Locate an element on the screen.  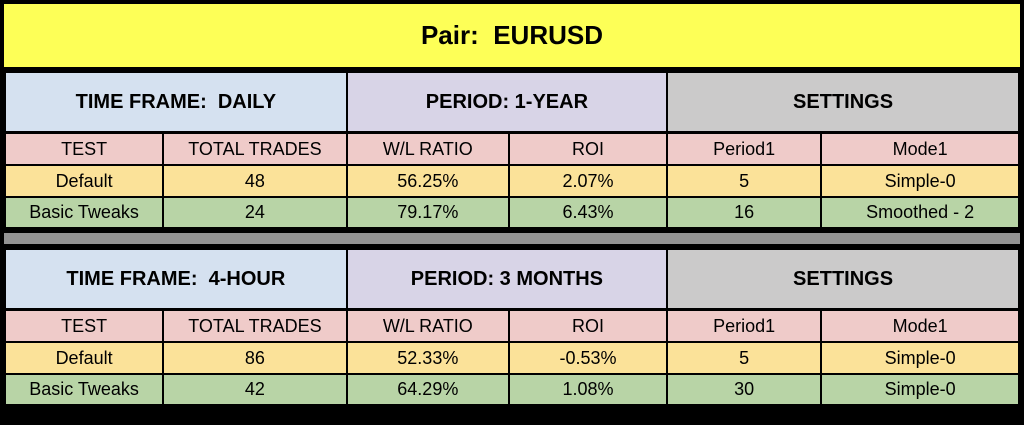
table-row-default: Default 86 52.33% -0.53% 5 Simple-0 is located at coordinates (511, 358).